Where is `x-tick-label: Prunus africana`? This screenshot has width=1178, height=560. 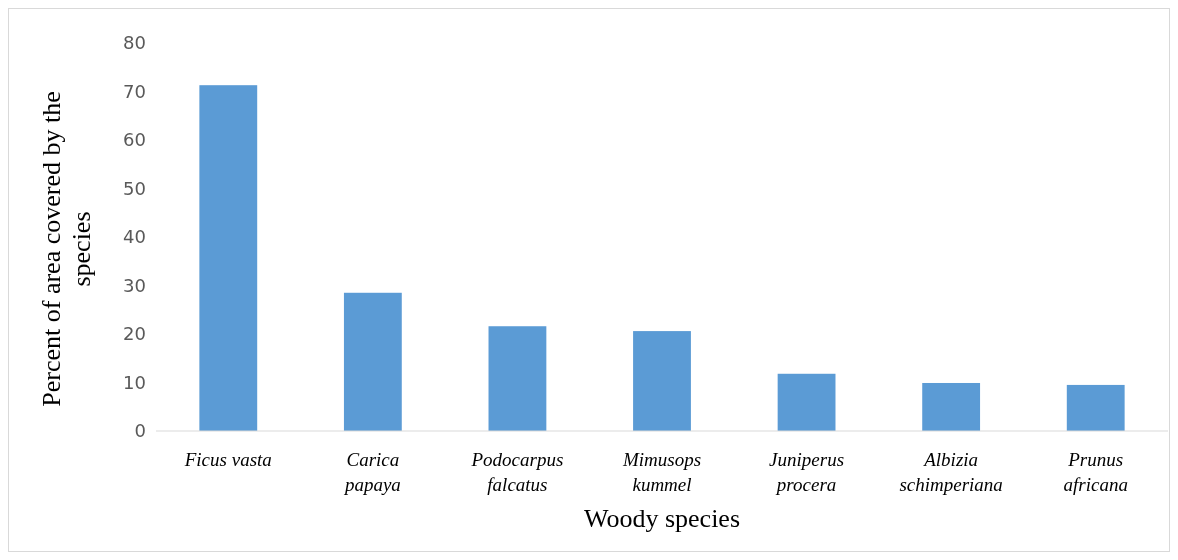 x-tick-label: Prunus africana is located at coordinates (1095, 472).